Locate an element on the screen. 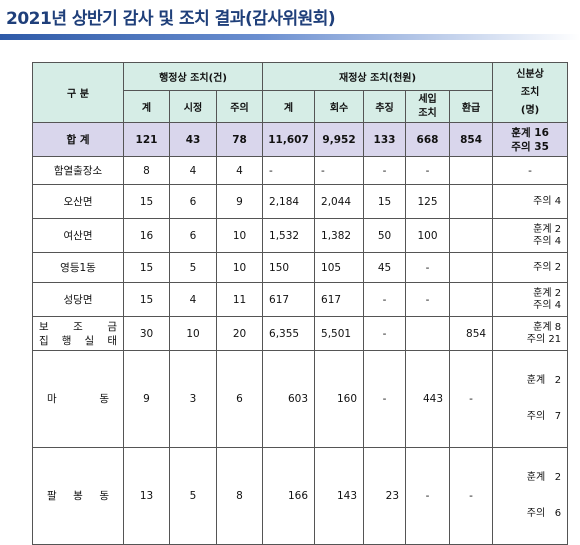  row-name: 함열출장소 is located at coordinates (78, 170).